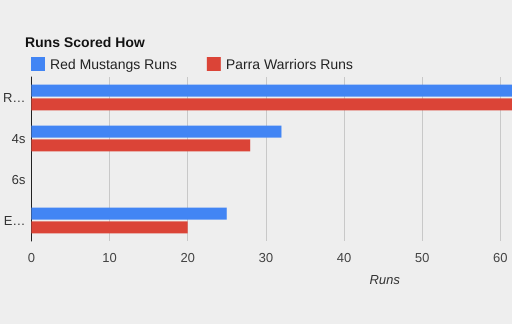 The height and width of the screenshot is (324, 512). I want to click on x-tick-label: 30, so click(266, 257).